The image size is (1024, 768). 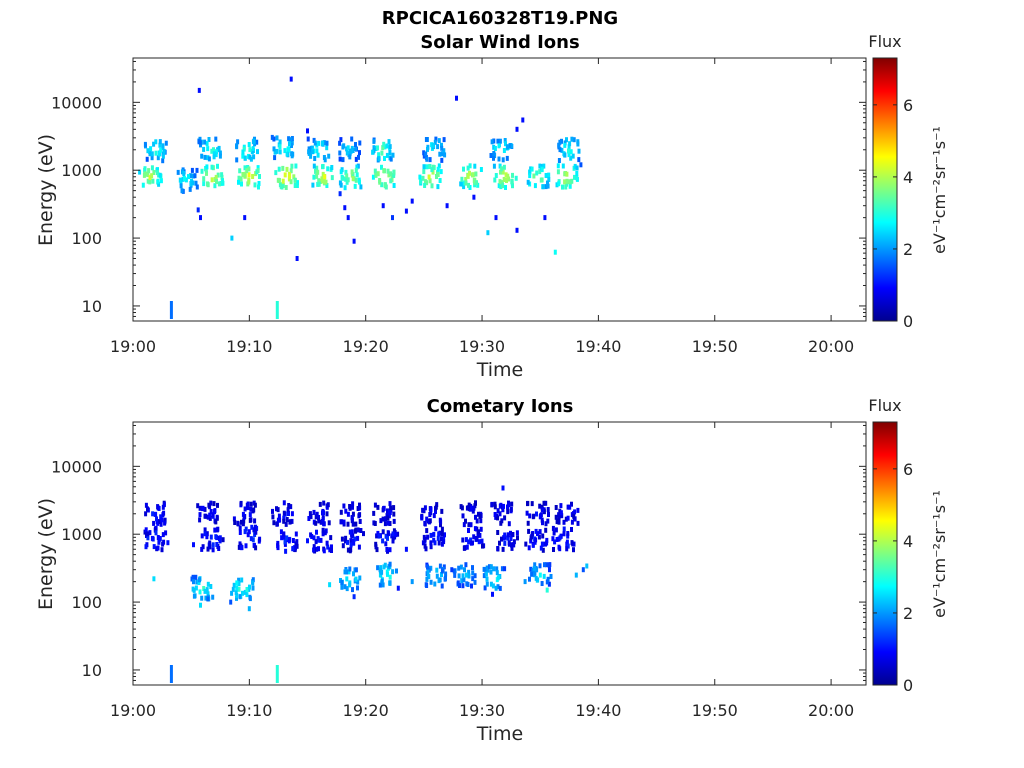 What do you see at coordinates (76, 466) in the screenshot?
I see `y-tick-label: 10000` at bounding box center [76, 466].